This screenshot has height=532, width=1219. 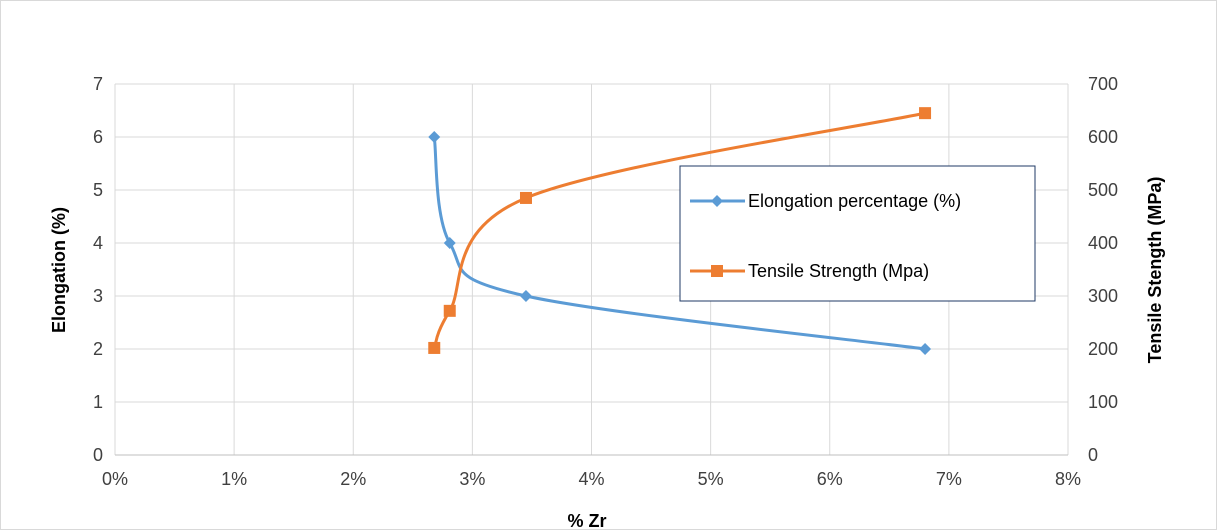 I want to click on legend-entry: Elongation percentage (%), so click(x=825, y=201).